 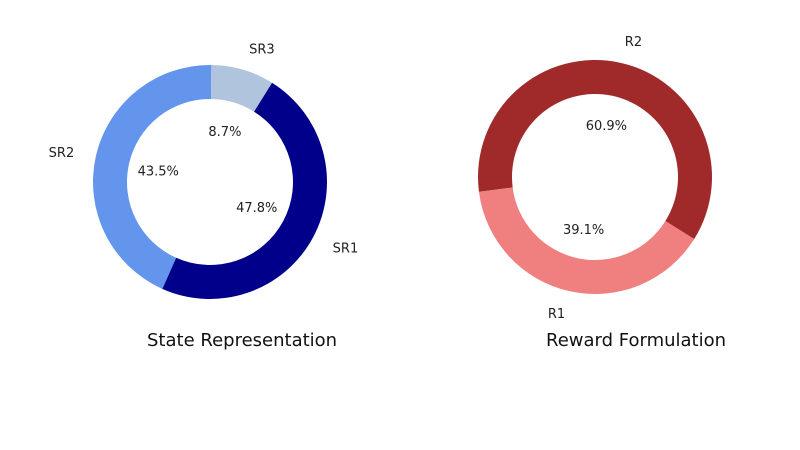 What do you see at coordinates (256, 208) in the screenshot?
I see `pct-label-sr1: 47.8%` at bounding box center [256, 208].